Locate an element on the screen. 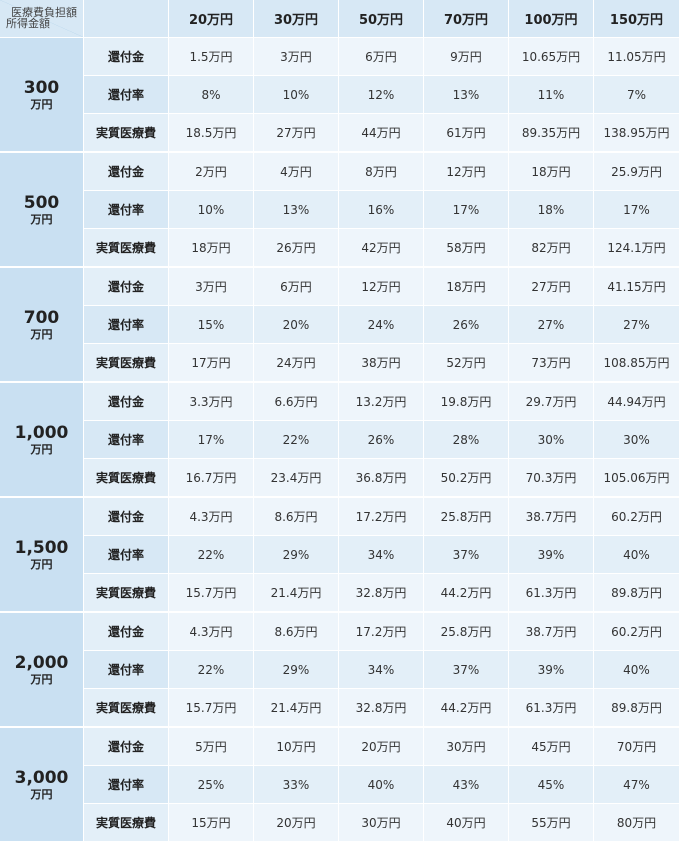 This screenshot has height=843, width=680. net-cost-cell: 36.8万円 is located at coordinates (381, 478).